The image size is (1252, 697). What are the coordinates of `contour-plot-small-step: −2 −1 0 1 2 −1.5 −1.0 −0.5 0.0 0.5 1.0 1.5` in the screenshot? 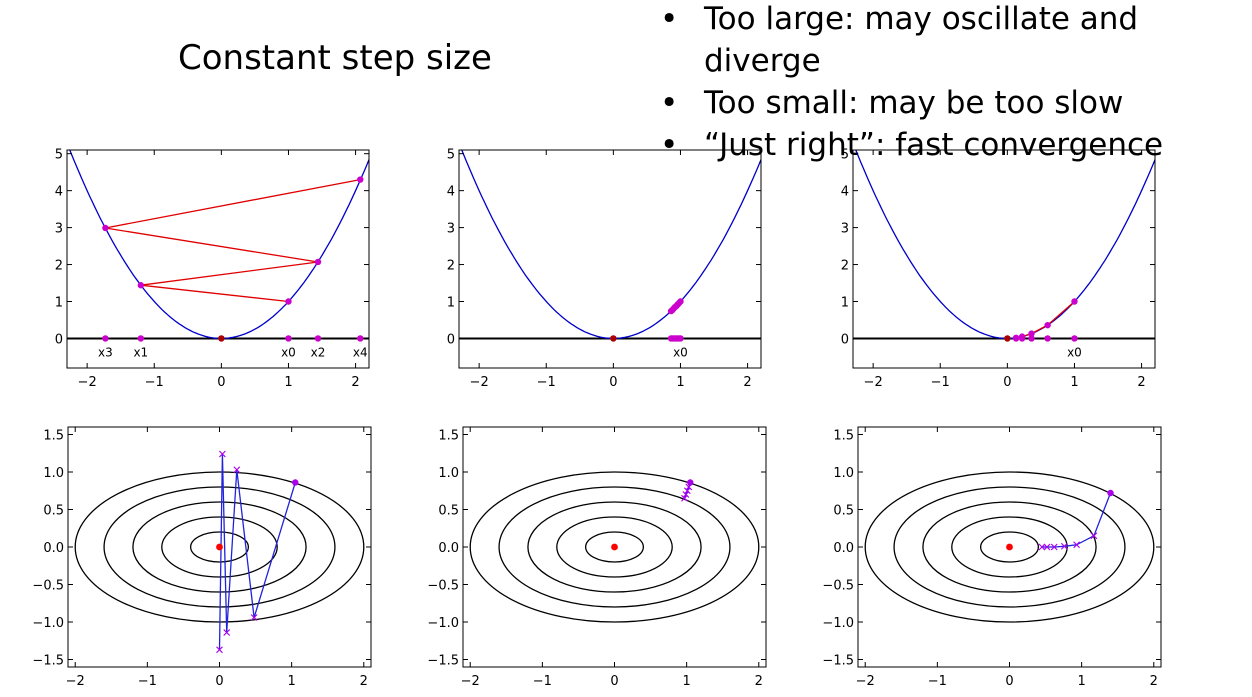 It's located at (597, 557).